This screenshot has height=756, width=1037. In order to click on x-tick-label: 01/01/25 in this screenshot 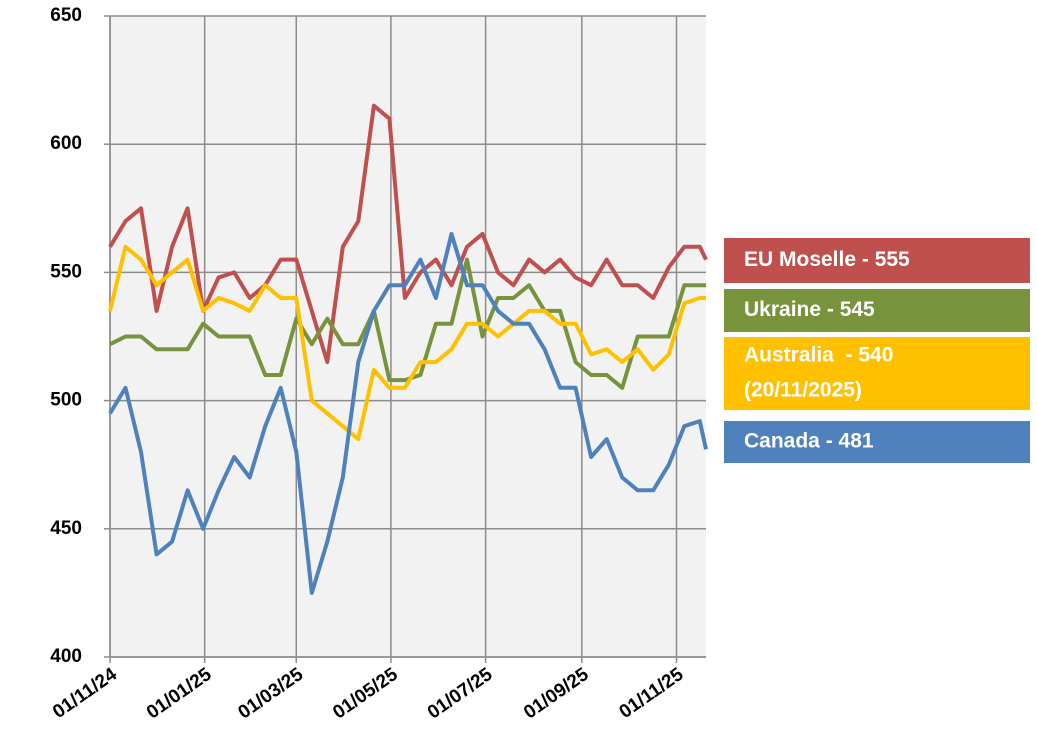, I will do `click(179, 694)`.